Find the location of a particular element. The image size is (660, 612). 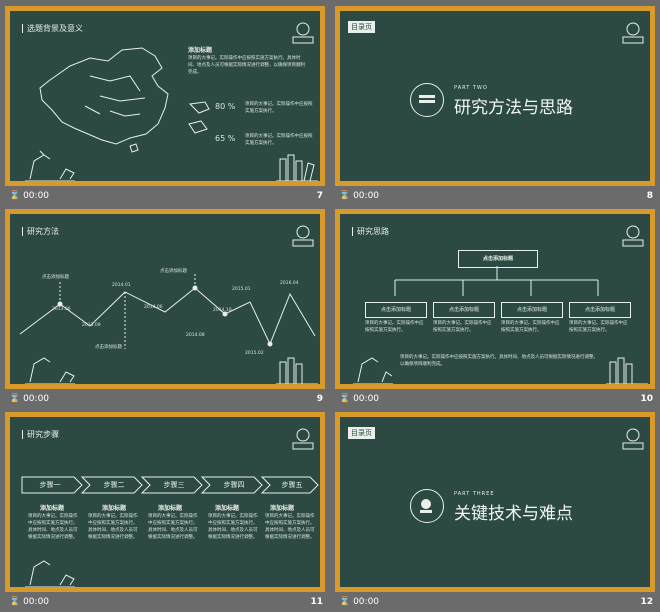

slide-title: 研究步骤 is located at coordinates (40, 434).